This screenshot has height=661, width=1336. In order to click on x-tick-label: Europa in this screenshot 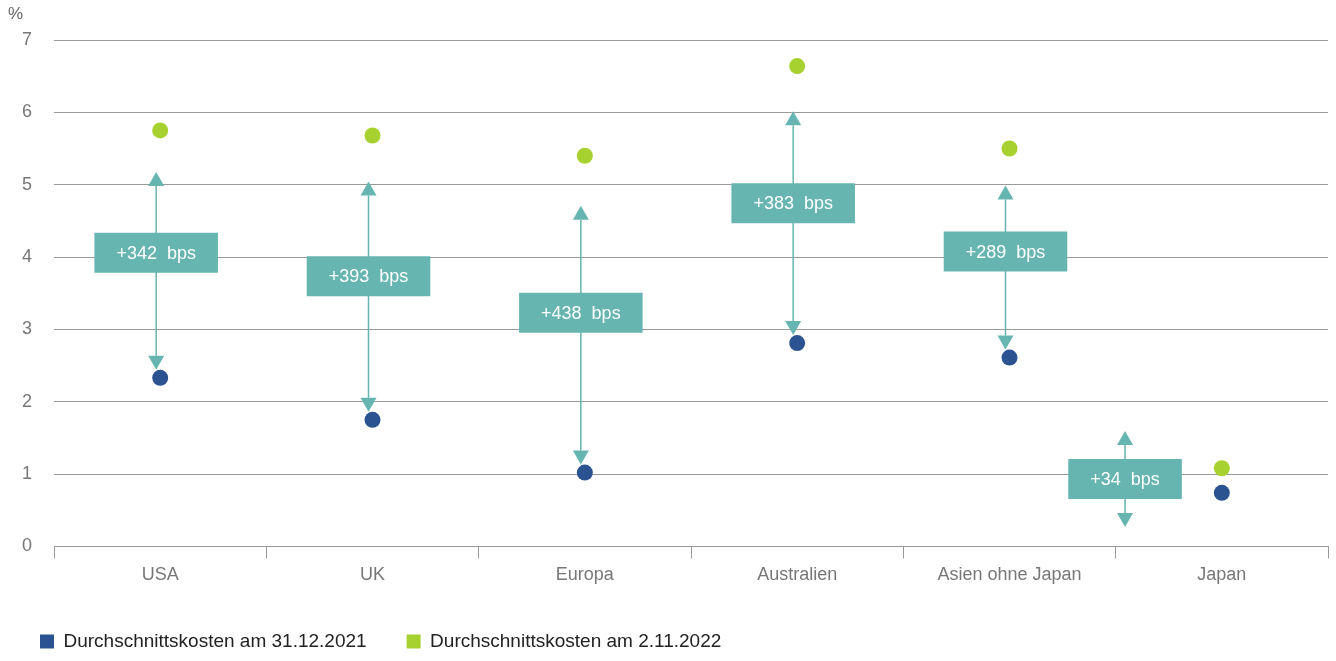, I will do `click(585, 574)`.